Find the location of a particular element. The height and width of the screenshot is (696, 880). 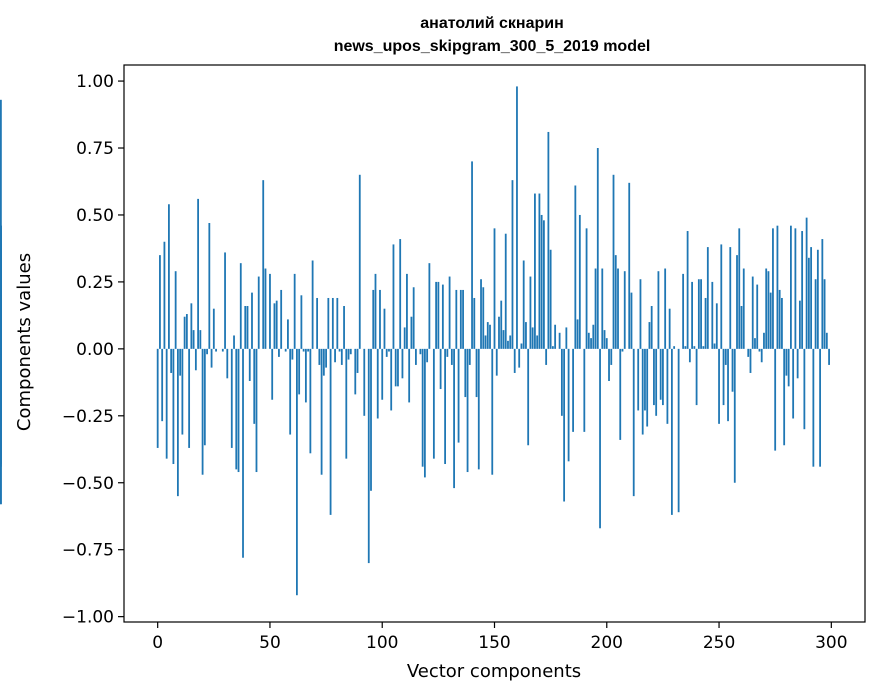

y-tick-label: 0.00 is located at coordinates (95, 350).